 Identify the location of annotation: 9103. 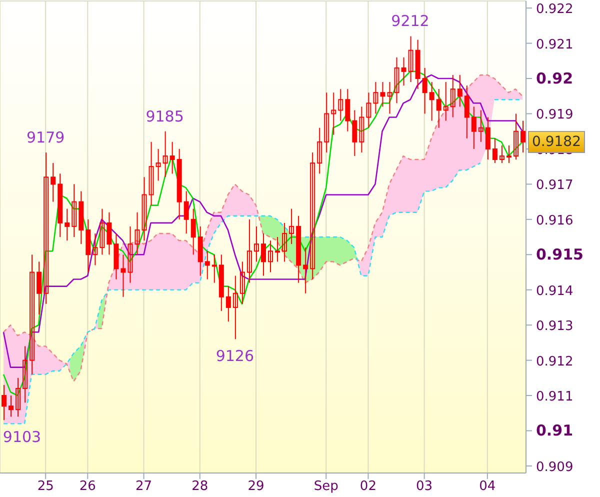
(22, 437).